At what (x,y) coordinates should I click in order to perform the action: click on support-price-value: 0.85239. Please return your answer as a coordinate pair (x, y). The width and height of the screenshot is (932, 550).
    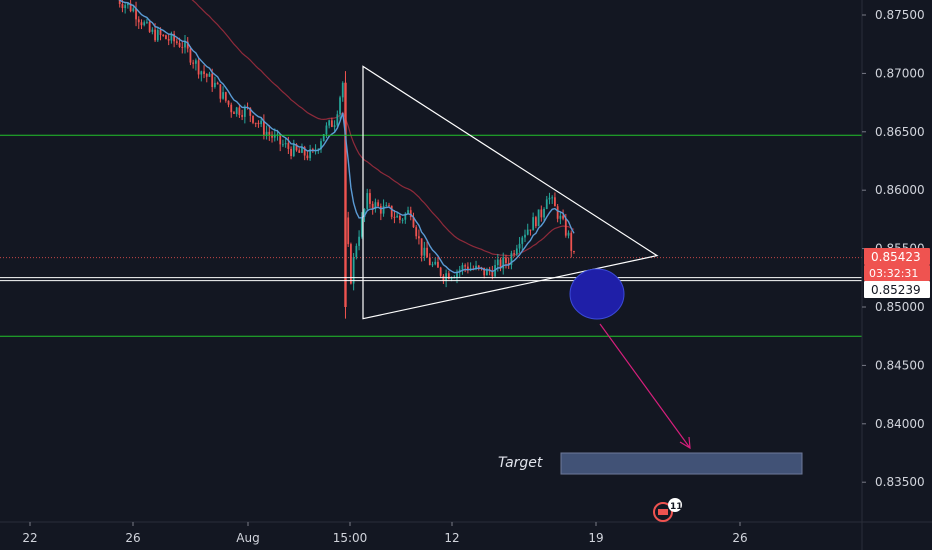
    Looking at the image, I should click on (896, 290).